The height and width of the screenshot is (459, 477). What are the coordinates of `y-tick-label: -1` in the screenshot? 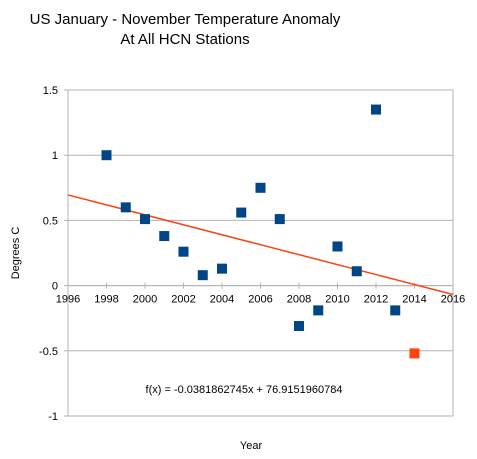 It's located at (53, 417).